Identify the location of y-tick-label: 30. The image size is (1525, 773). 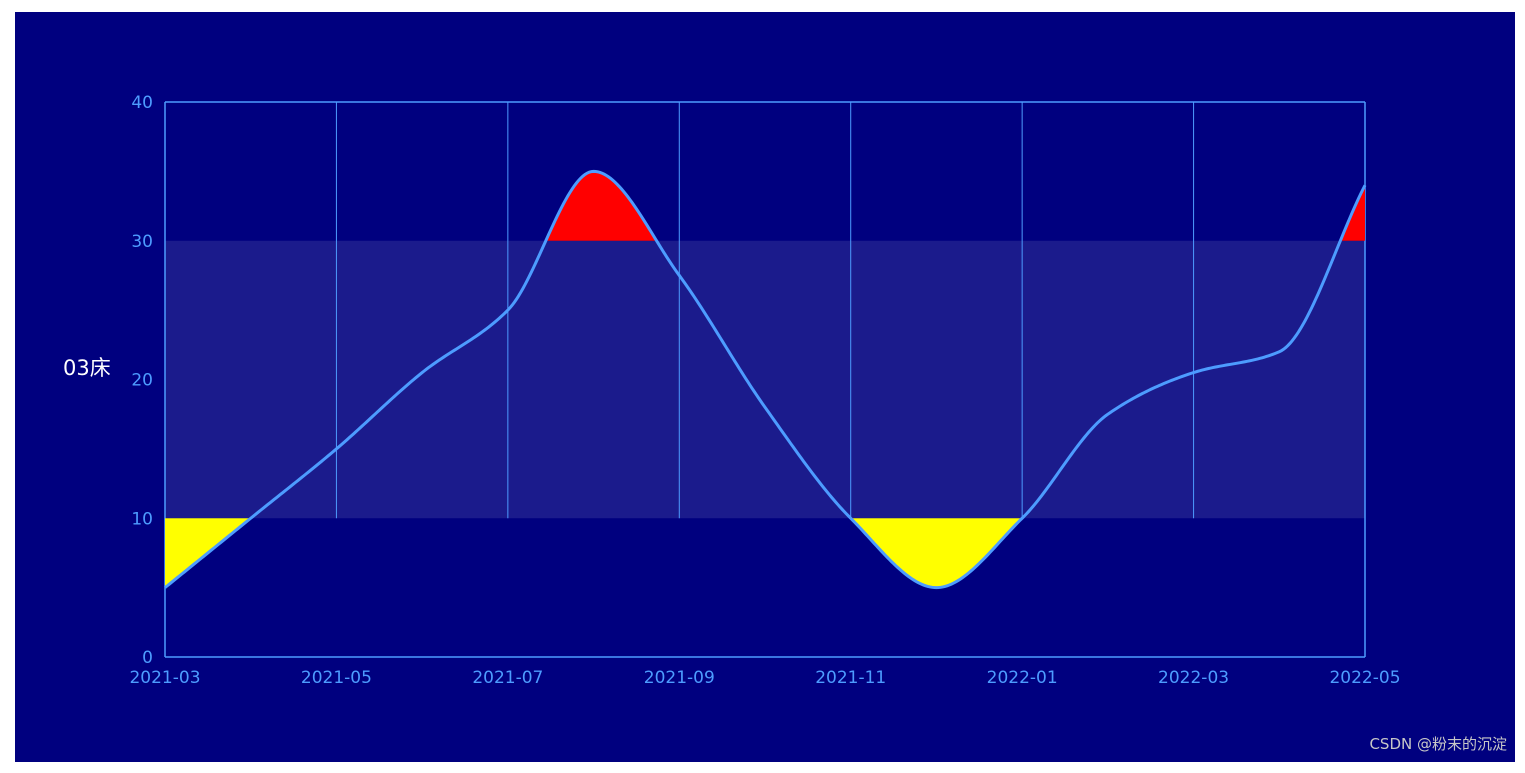
(142, 242).